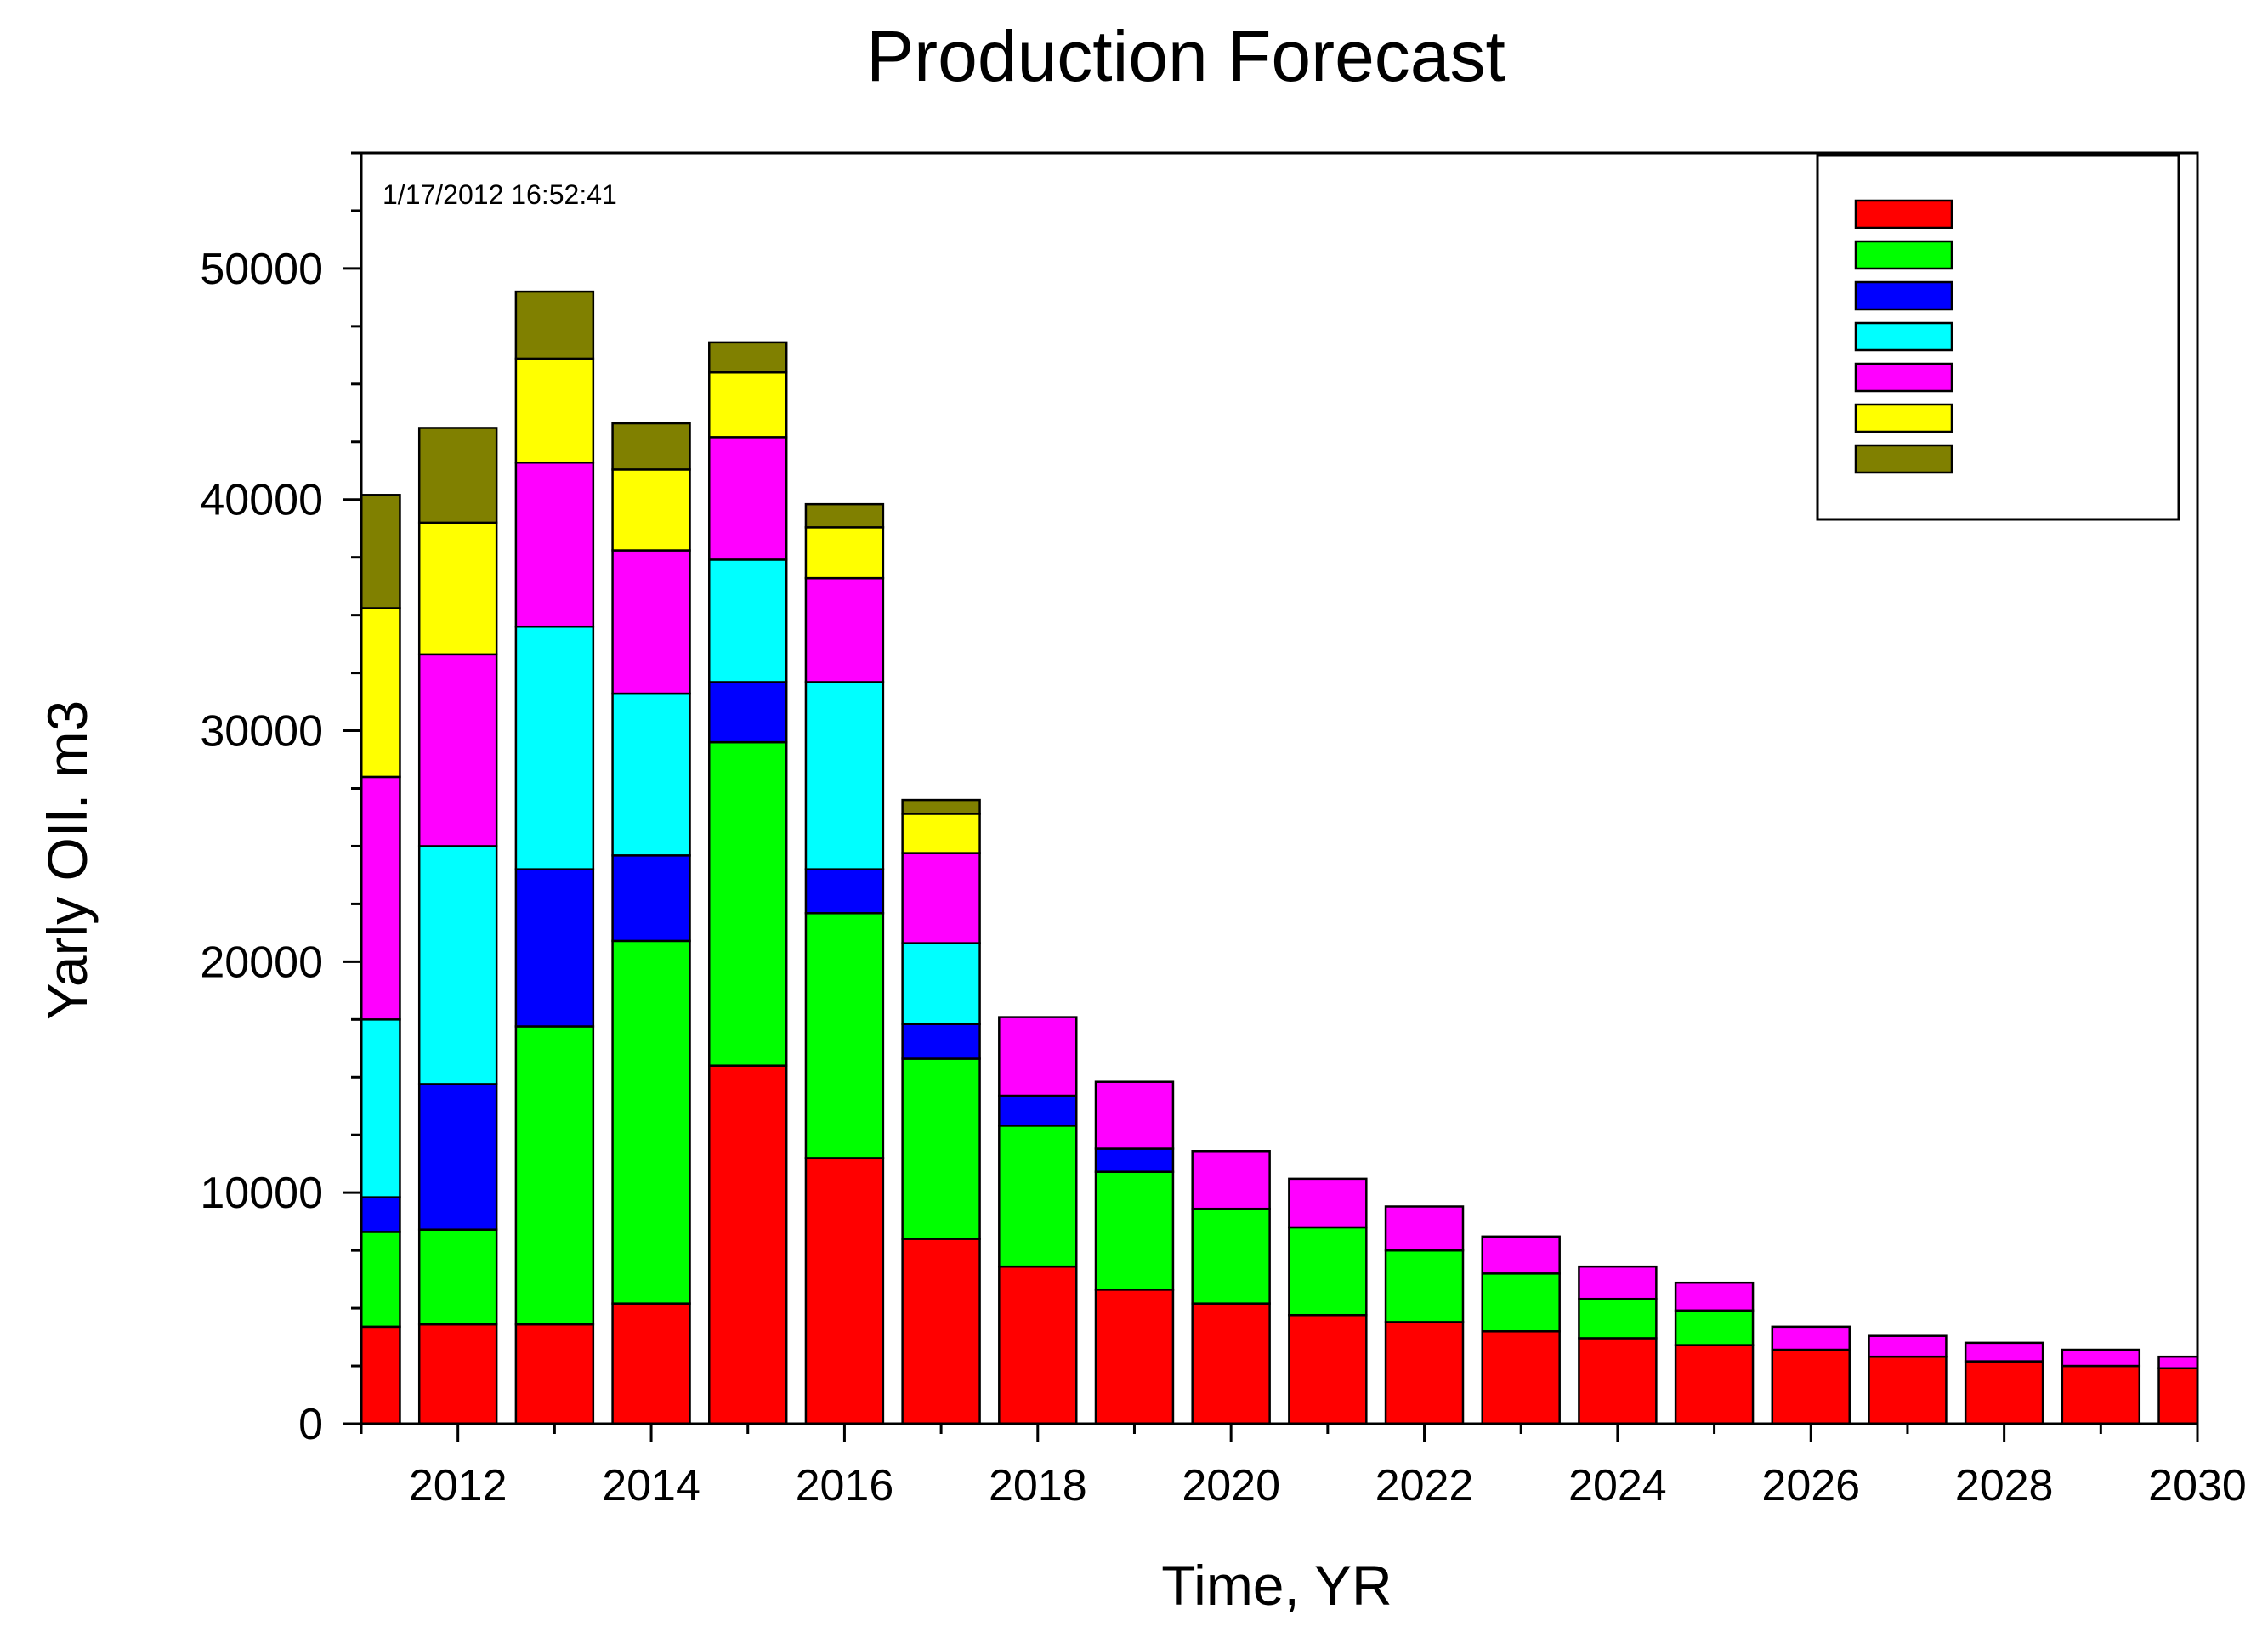 This screenshot has width=2268, height=1632. I want to click on x-tick-label: 2012, so click(458, 1485).